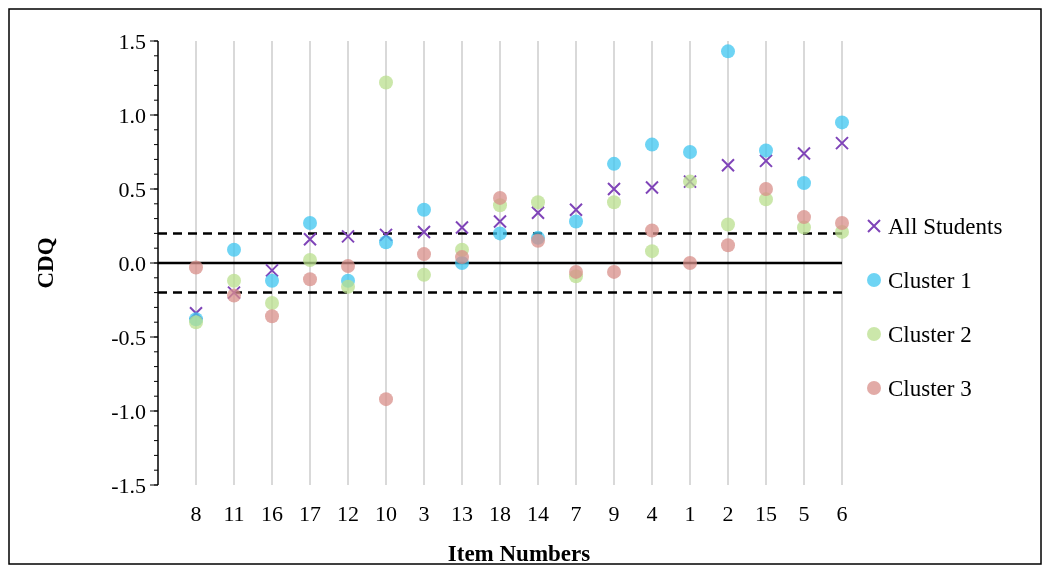  What do you see at coordinates (386, 513) in the screenshot?
I see `x-tick-label: 10` at bounding box center [386, 513].